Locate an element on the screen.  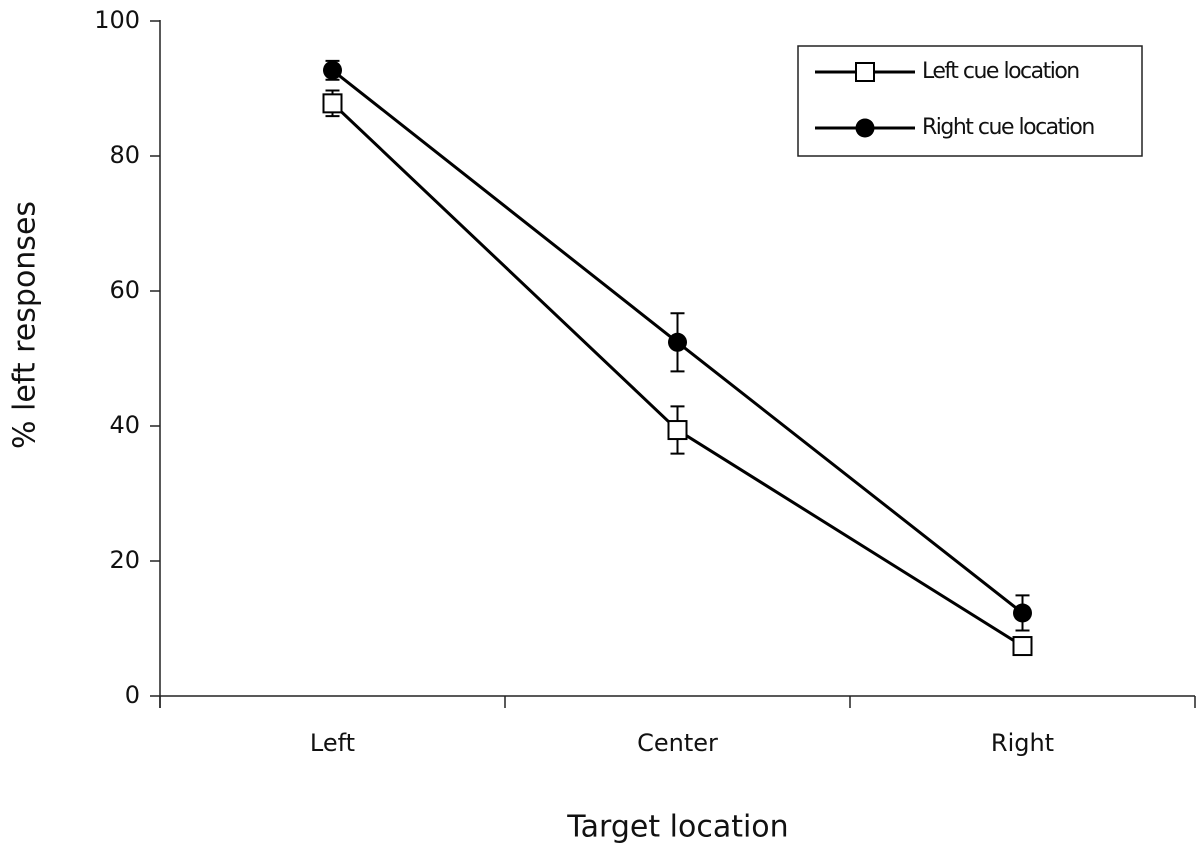
y-axis-label: % left responses is located at coordinates (25, 325).